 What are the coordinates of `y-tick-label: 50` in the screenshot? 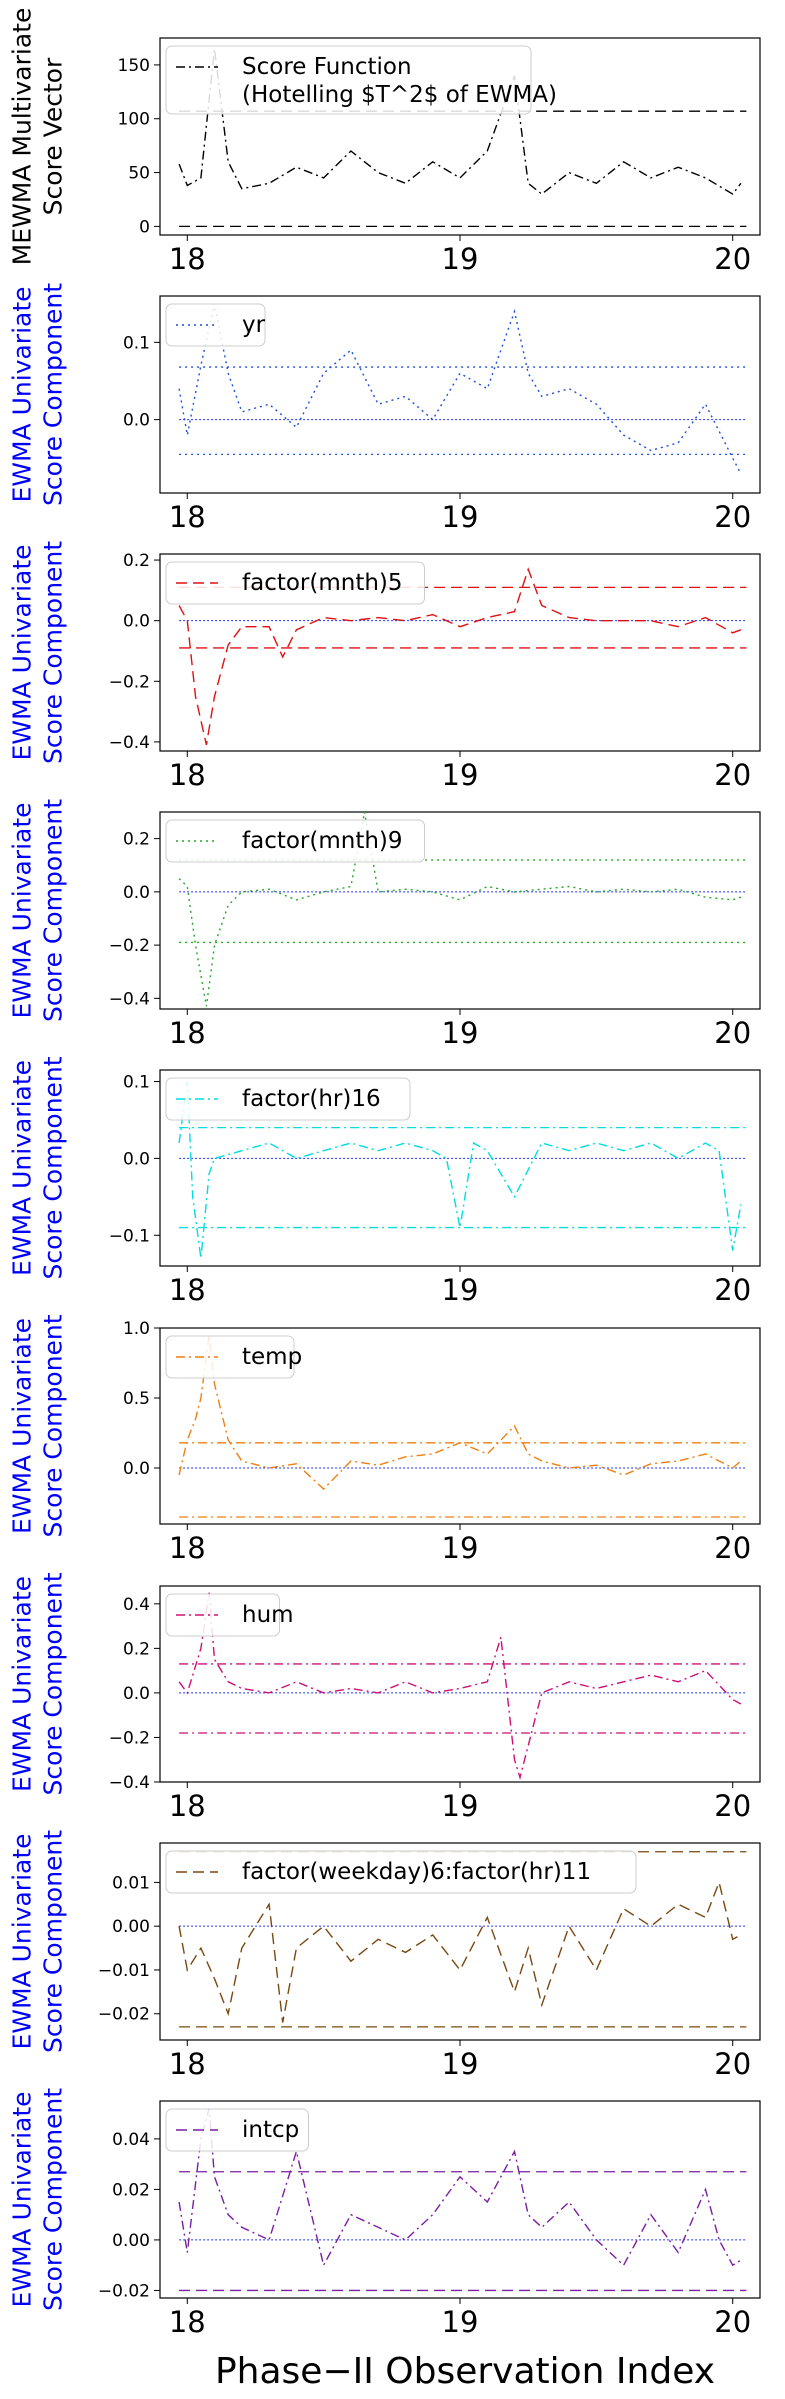 It's located at (139, 174).